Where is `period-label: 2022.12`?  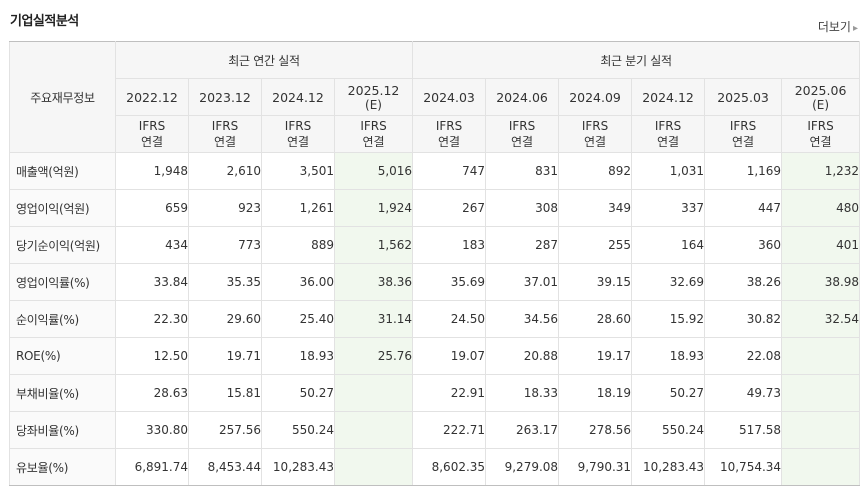 period-label: 2022.12 is located at coordinates (152, 97).